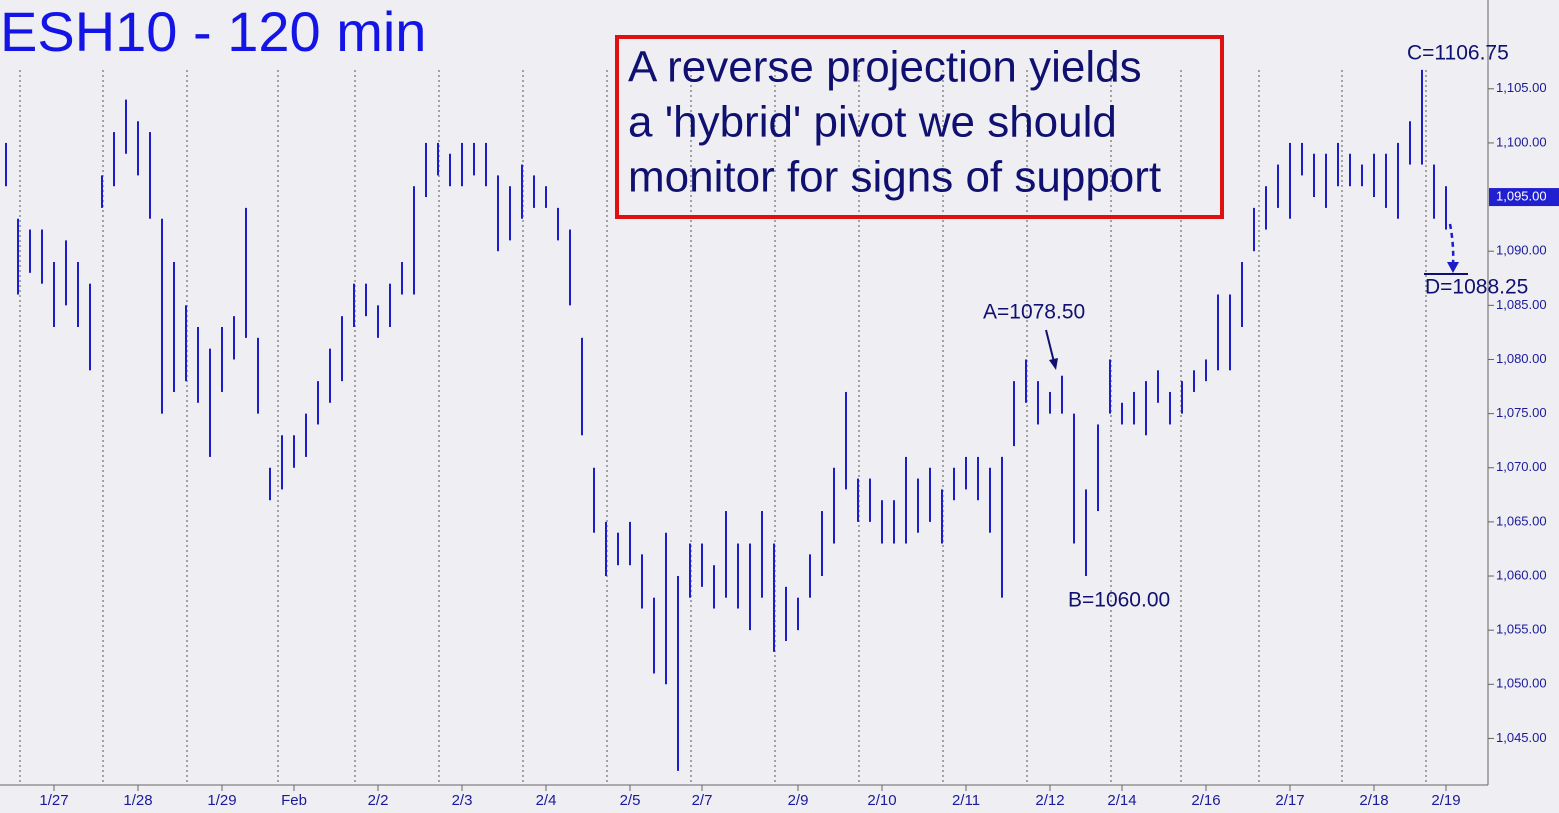 The height and width of the screenshot is (813, 1559). Describe the element at coordinates (1451, 244) in the screenshot. I see `projection-arrow` at that location.